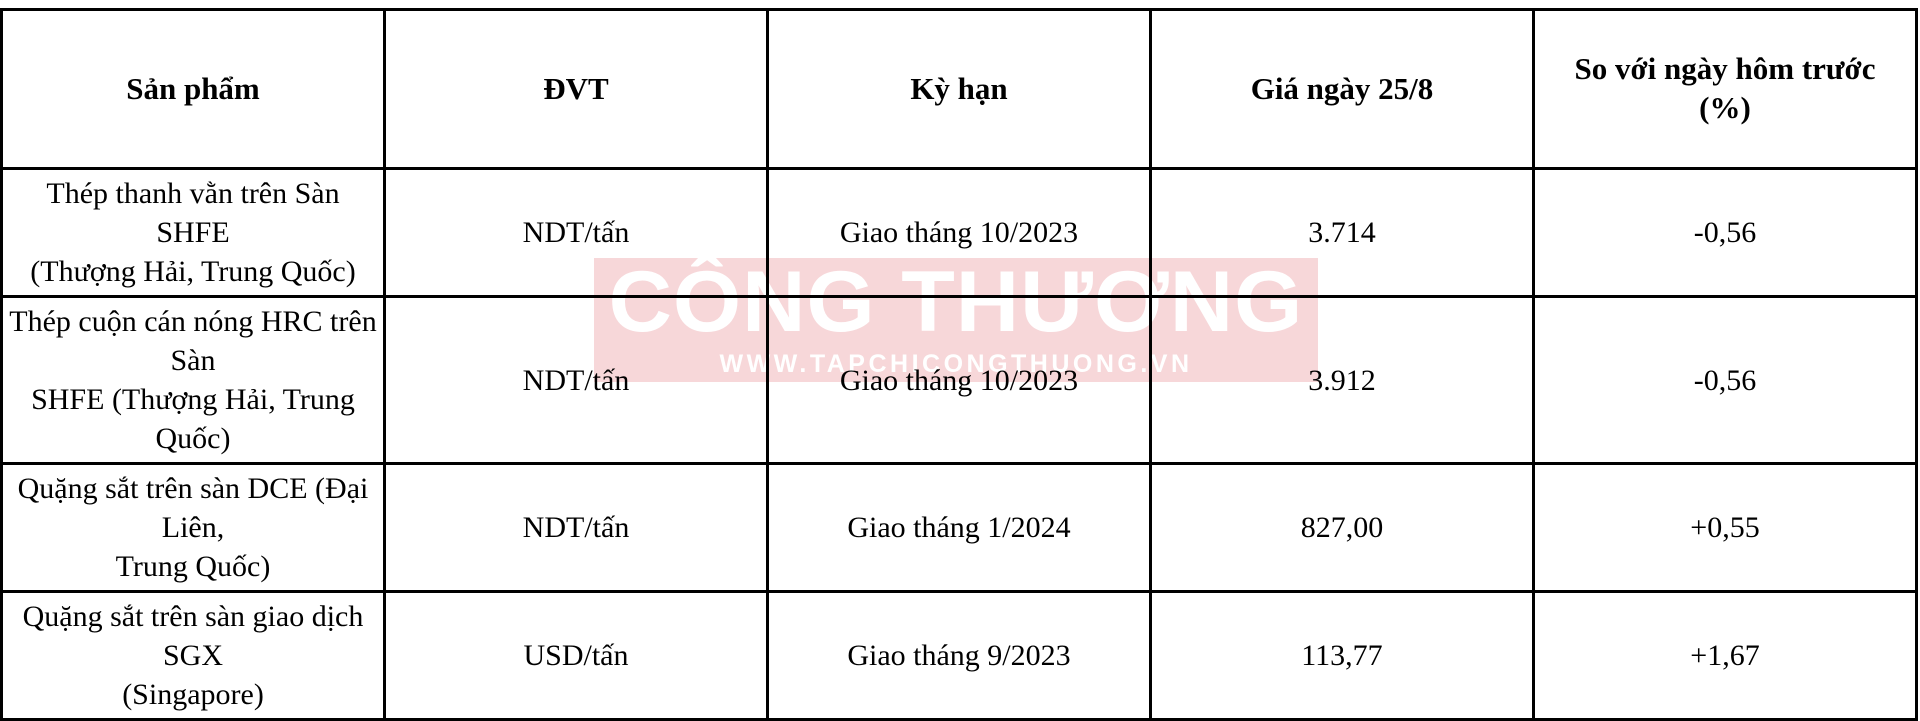 Image resolution: width=1920 pixels, height=721 pixels. Describe the element at coordinates (1725, 107) in the screenshot. I see `header-cell-change-line2: (%)` at that location.